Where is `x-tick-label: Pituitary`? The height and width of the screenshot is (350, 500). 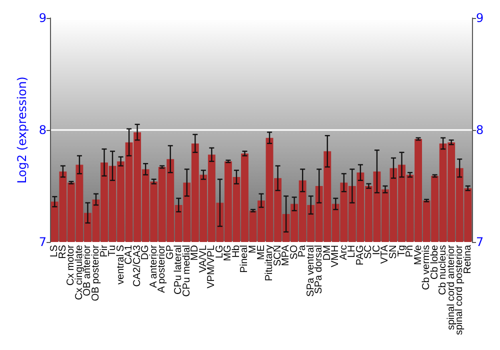 x-tick-label: Pituitary is located at coordinates (270, 263).